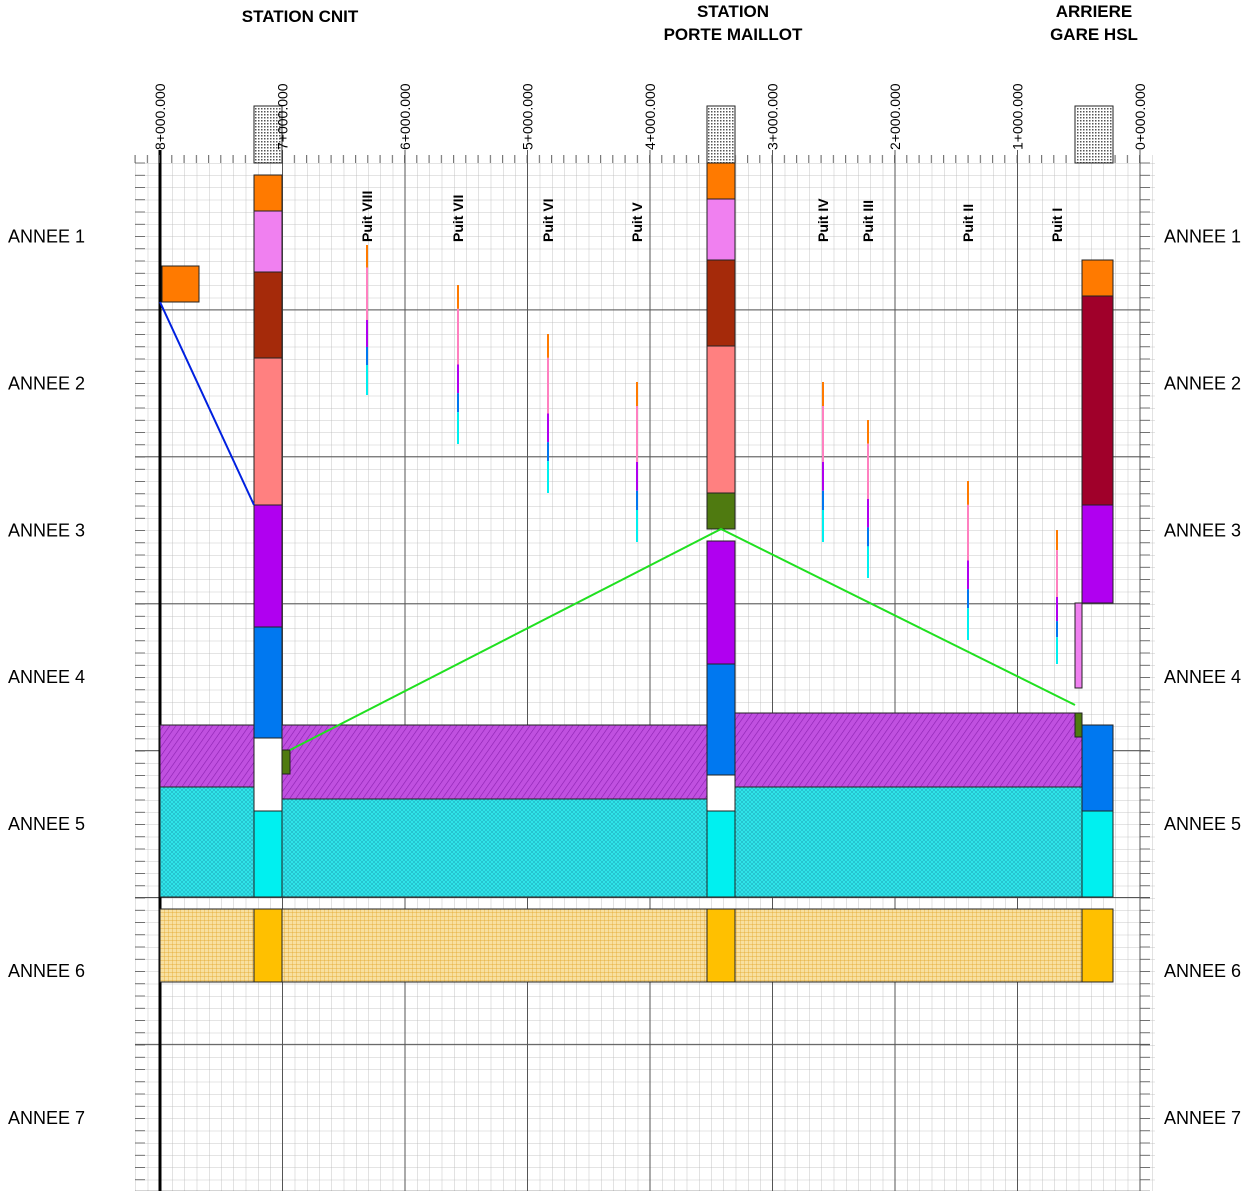 Image resolution: width=1259 pixels, height=1191 pixels. What do you see at coordinates (1094, 34) in the screenshot?
I see `station-title: GARE HSL` at bounding box center [1094, 34].